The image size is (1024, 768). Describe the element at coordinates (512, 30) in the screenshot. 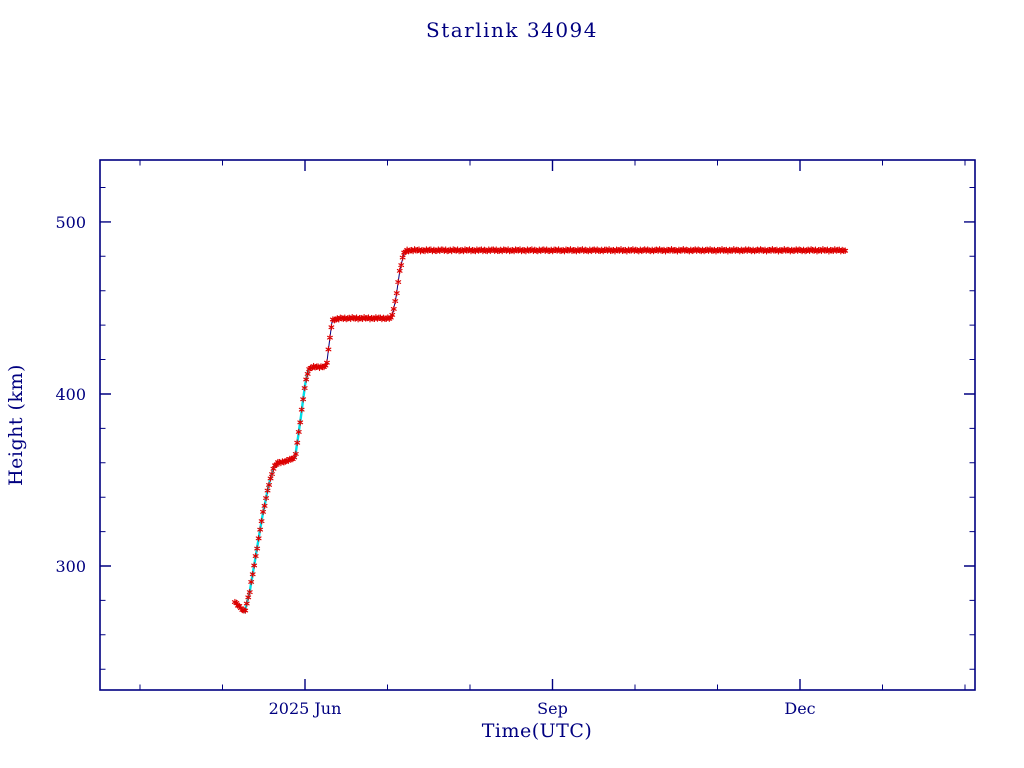

I see `chart-title: Starlink 34094` at that location.